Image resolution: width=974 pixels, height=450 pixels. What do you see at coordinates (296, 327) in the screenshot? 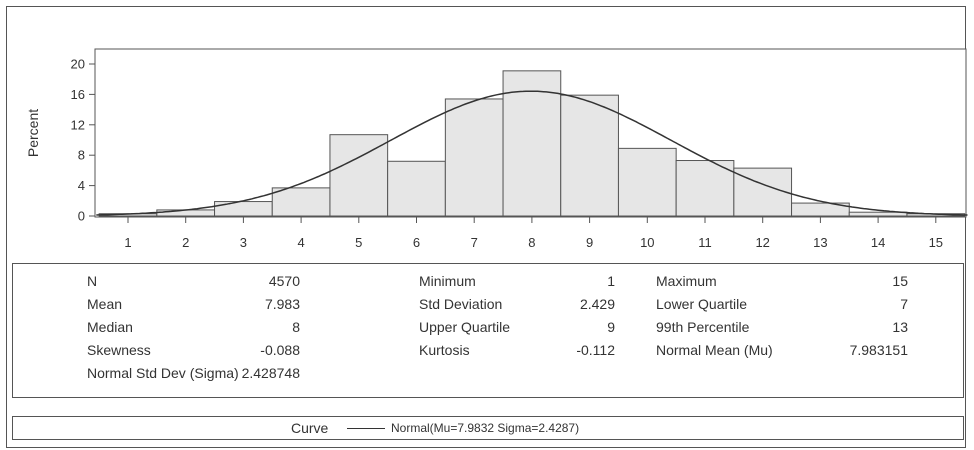
I see `stat-value: 8` at bounding box center [296, 327].